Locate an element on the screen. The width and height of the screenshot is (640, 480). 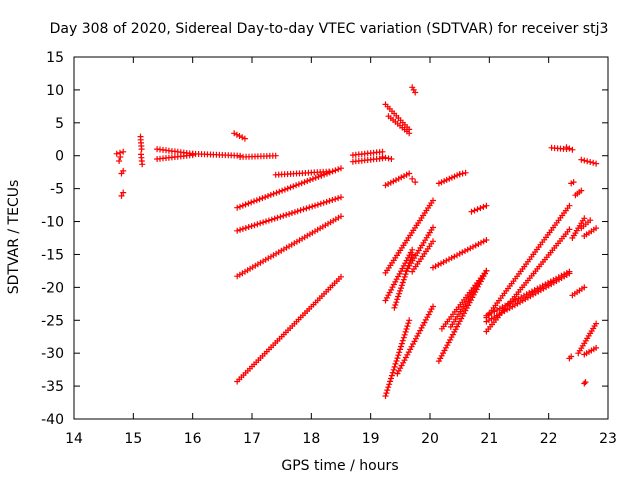
y-tick-label: -5 is located at coordinates (57, 190).